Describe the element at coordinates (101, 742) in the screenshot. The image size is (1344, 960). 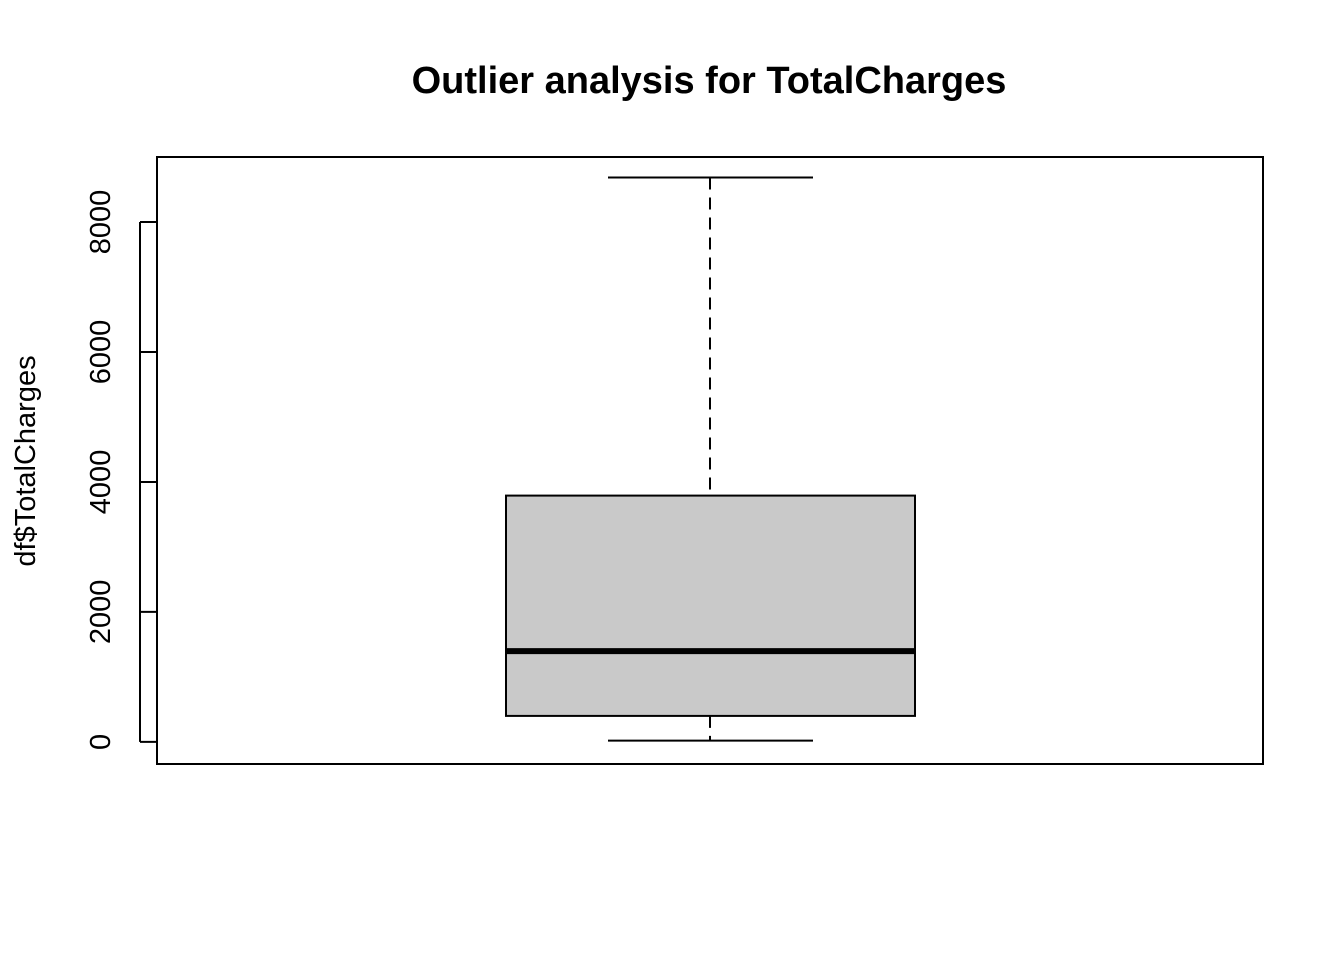
I see `y-tick-label: 0` at that location.